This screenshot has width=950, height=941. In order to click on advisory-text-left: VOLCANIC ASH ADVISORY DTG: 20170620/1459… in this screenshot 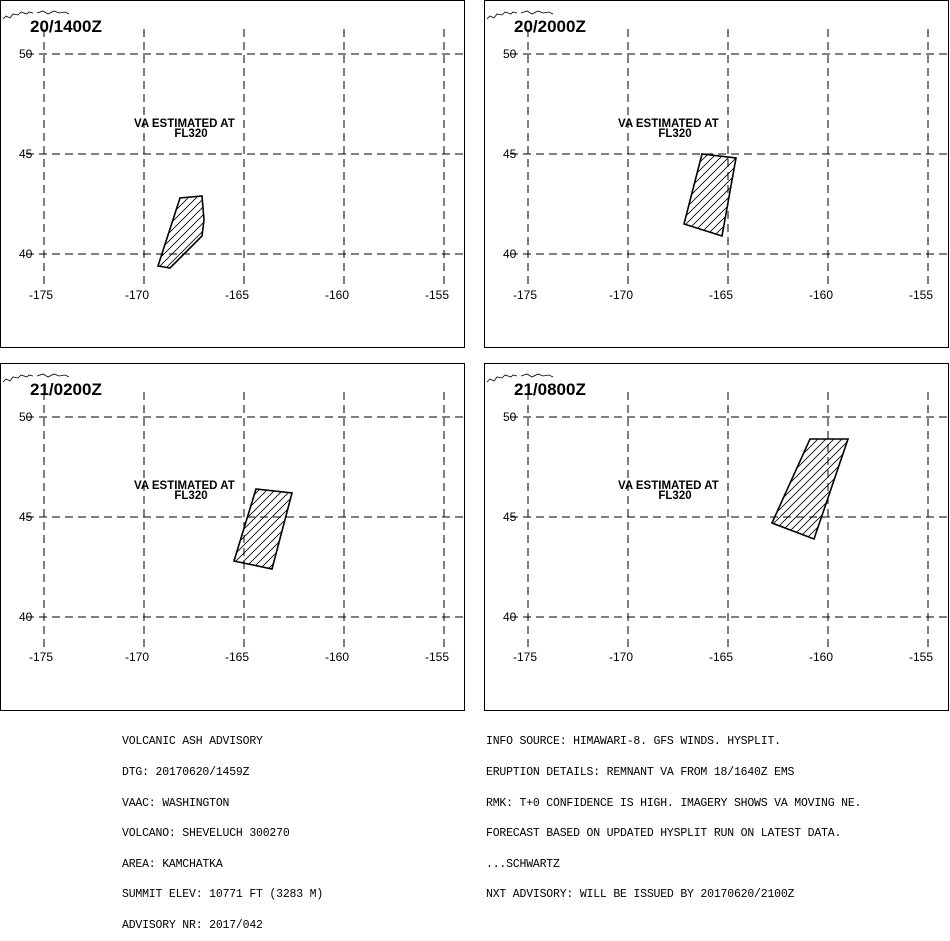, I will do `click(222, 829)`.